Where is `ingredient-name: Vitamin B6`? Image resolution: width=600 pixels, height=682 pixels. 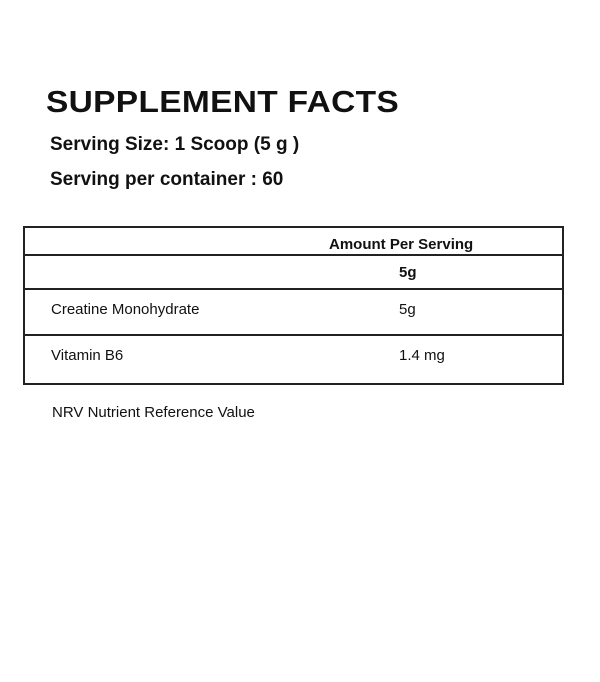 ingredient-name: Vitamin B6 is located at coordinates (87, 355).